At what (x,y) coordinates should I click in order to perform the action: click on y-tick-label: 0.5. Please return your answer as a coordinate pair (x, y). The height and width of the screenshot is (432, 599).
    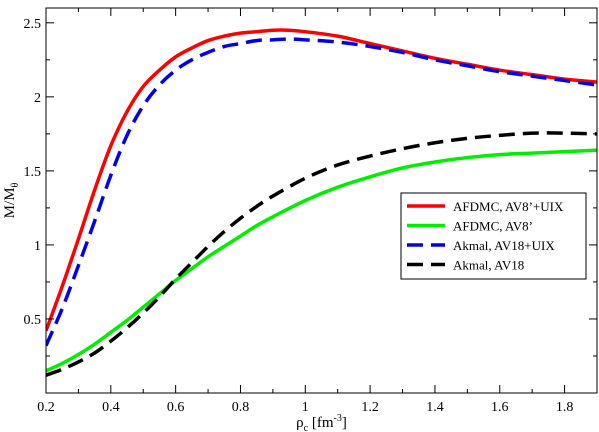
    Looking at the image, I should click on (33, 320).